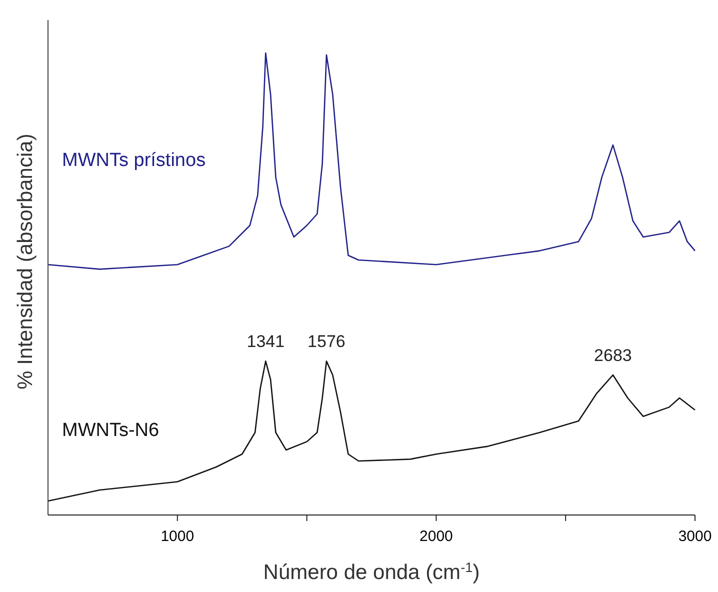 This screenshot has height=592, width=718. Describe the element at coordinates (436, 536) in the screenshot. I see `x-tick-label: 2000` at that location.